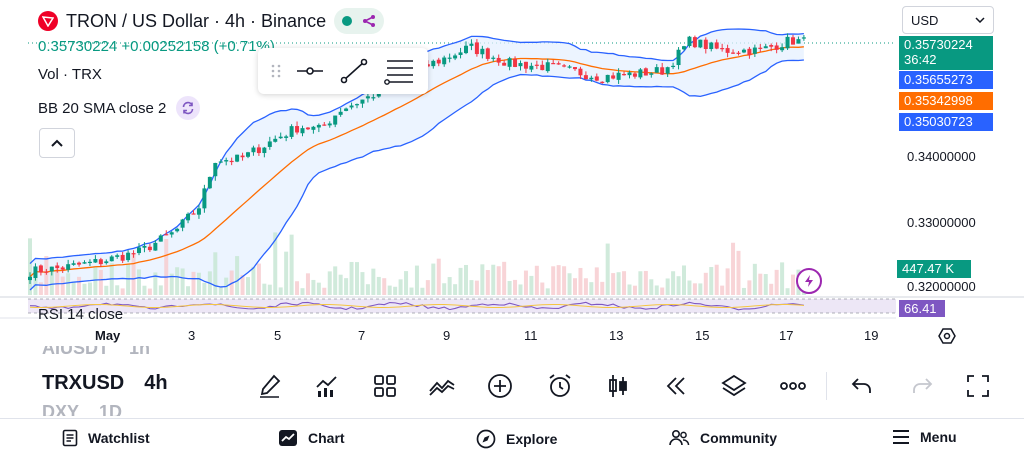  I want to click on redo-icon, so click(922, 386).